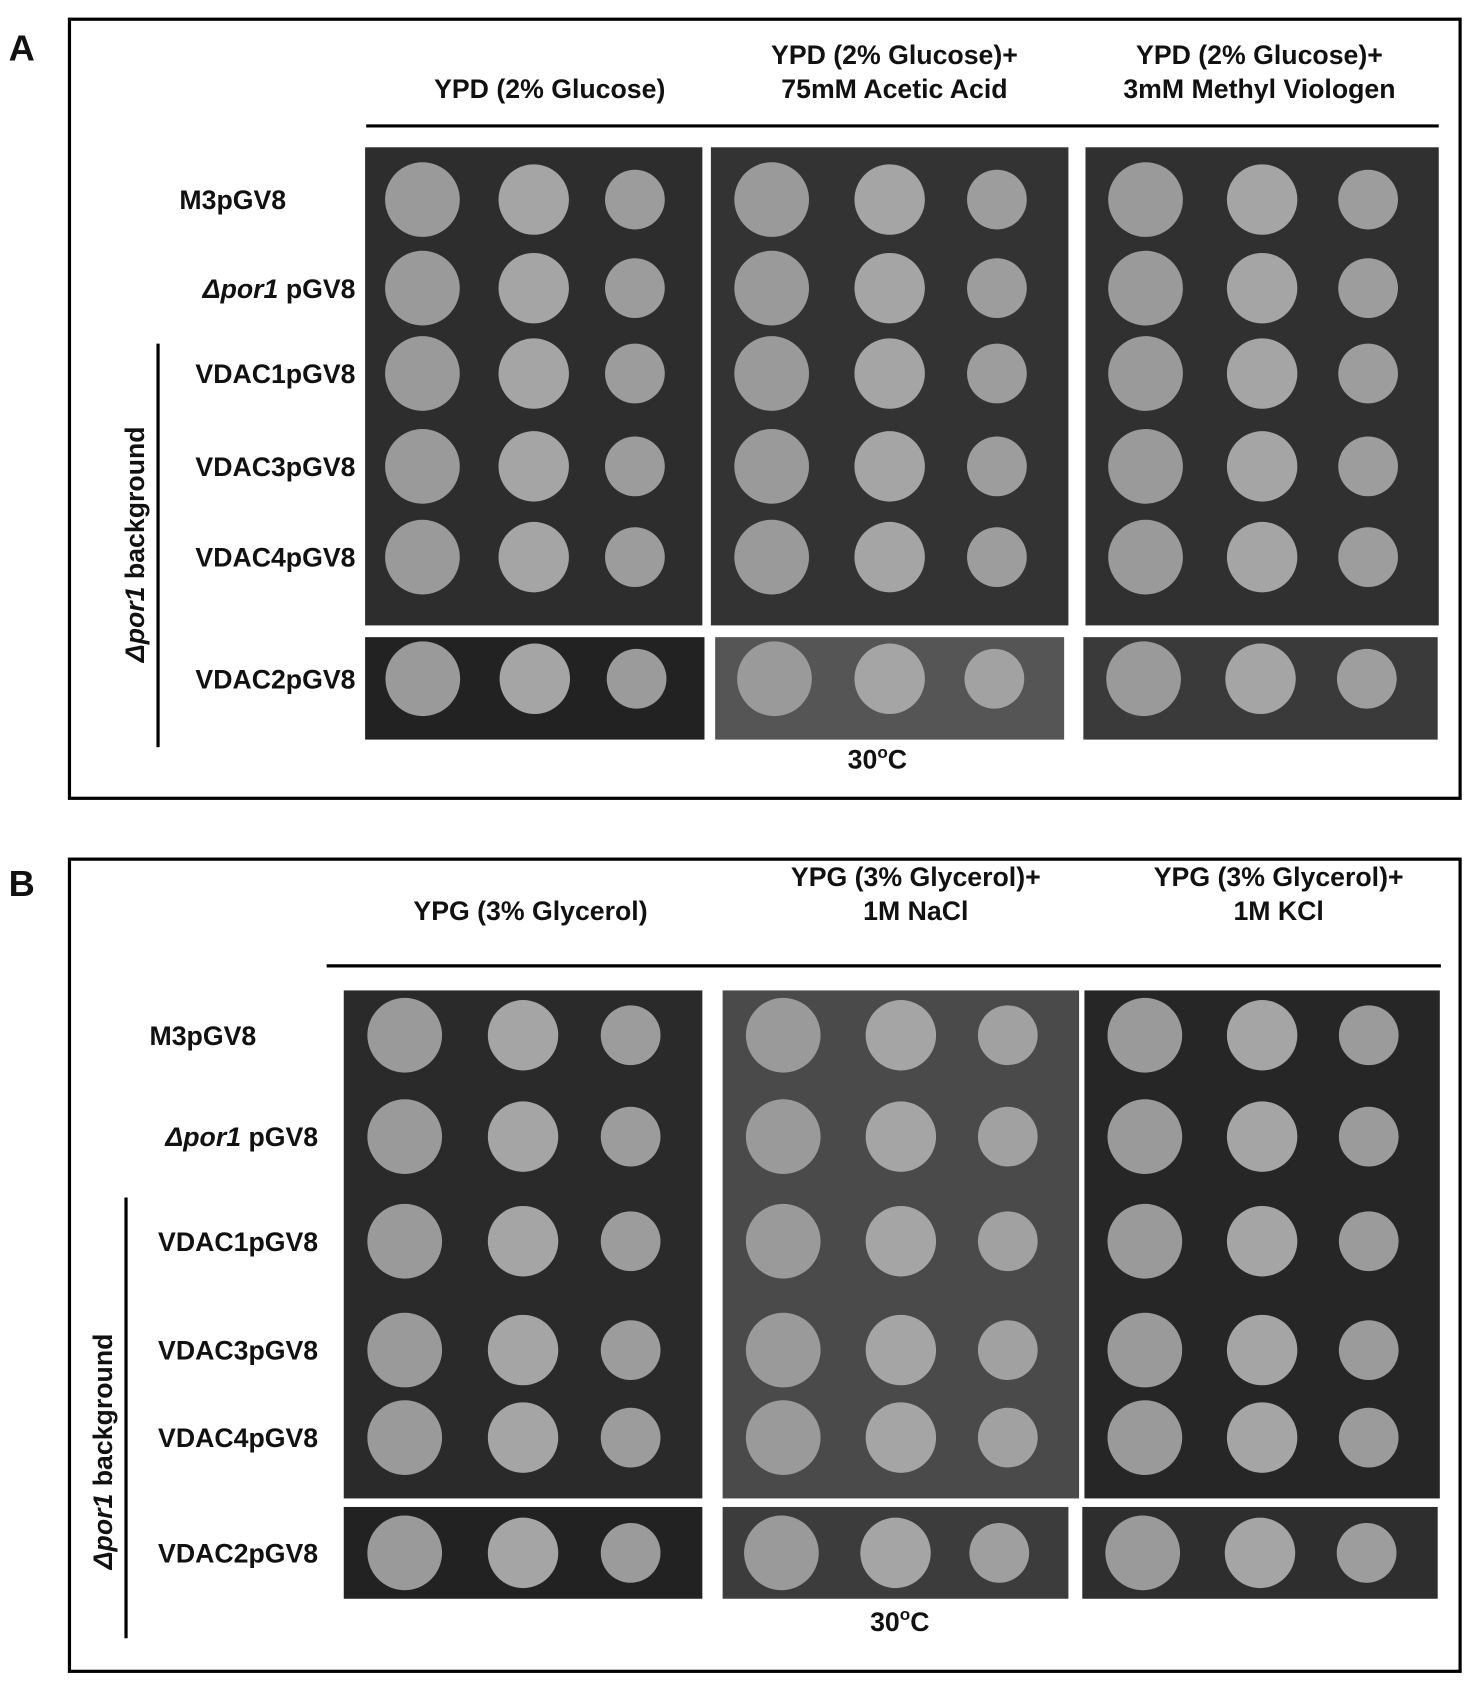  Describe the element at coordinates (919, 1622) in the screenshot. I see `temp-unit: C` at that location.